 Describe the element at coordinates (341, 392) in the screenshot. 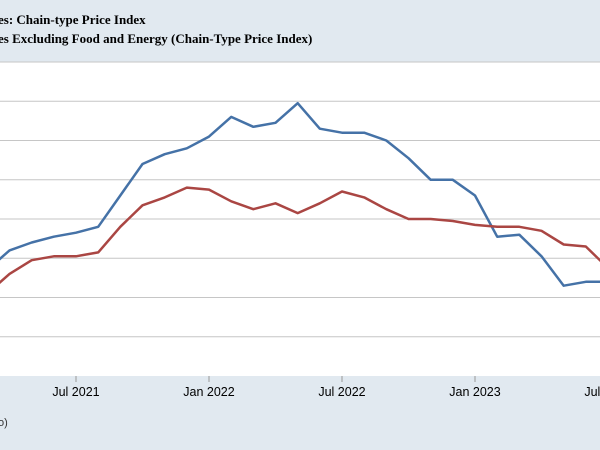

I see `x-tick-label: Jul 2022` at that location.